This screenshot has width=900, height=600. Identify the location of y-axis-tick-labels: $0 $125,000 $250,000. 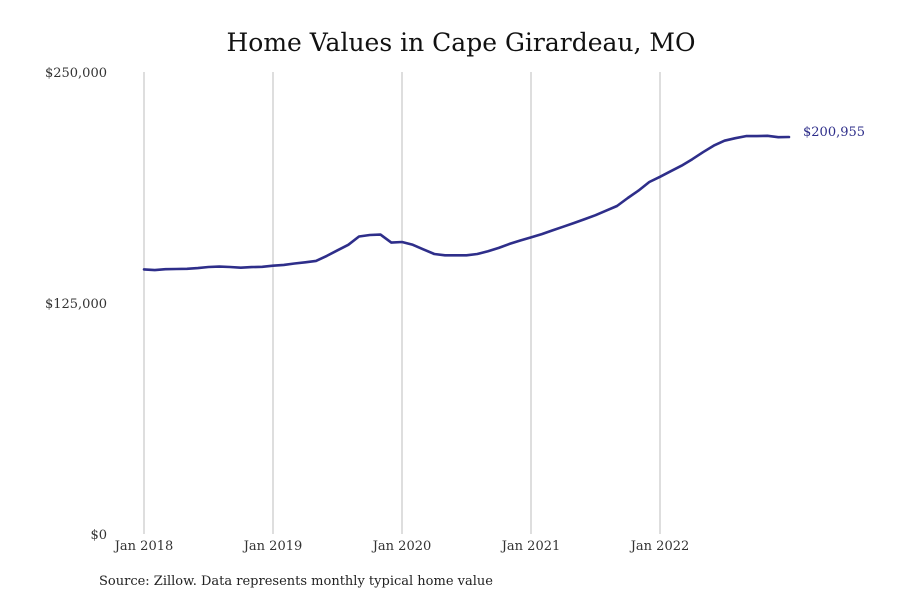
(76, 304).